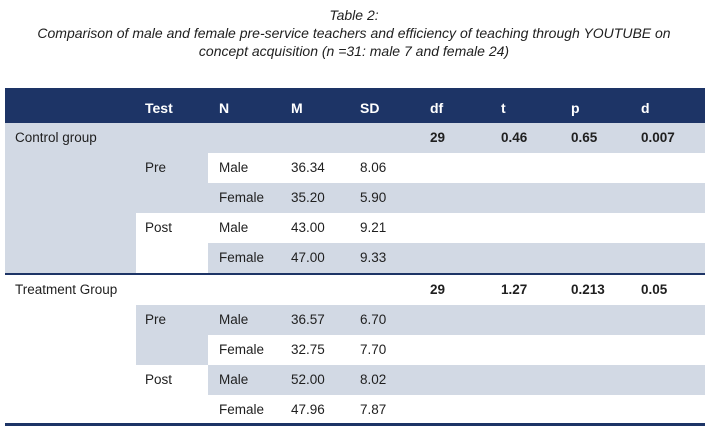 This screenshot has height=432, width=708. What do you see at coordinates (456, 258) in the screenshot?
I see `control-post-female-band` at bounding box center [456, 258].